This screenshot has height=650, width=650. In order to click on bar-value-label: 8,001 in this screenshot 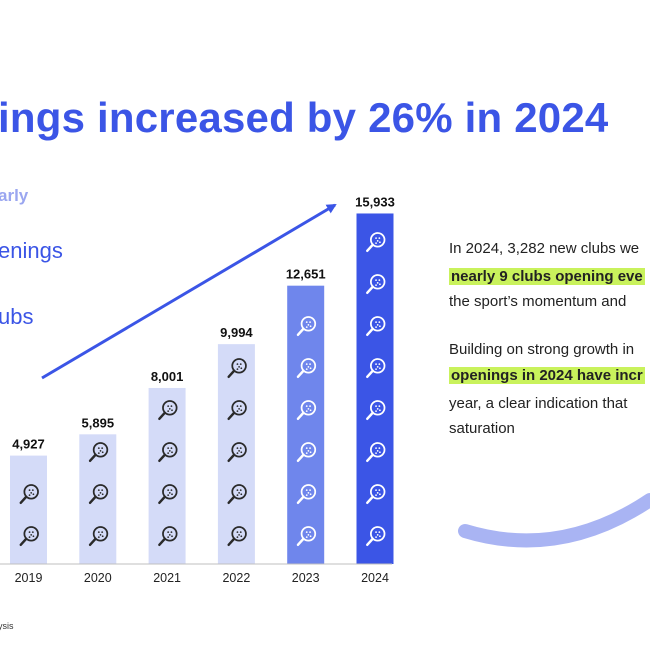, I will do `click(167, 376)`.